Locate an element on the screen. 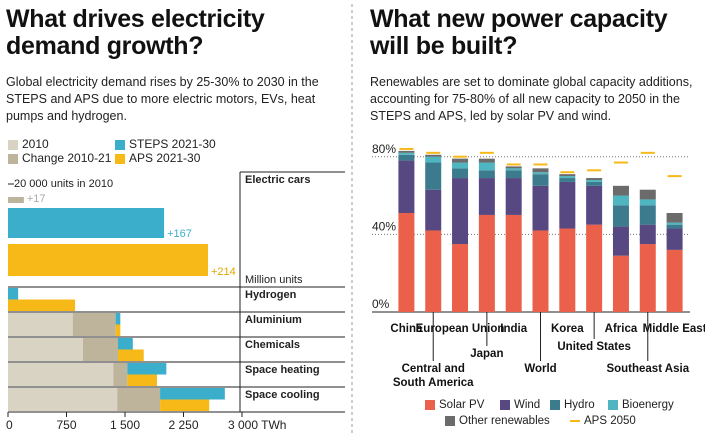 This screenshot has height=435, width=705. legend-label: APS 2050 is located at coordinates (610, 421).